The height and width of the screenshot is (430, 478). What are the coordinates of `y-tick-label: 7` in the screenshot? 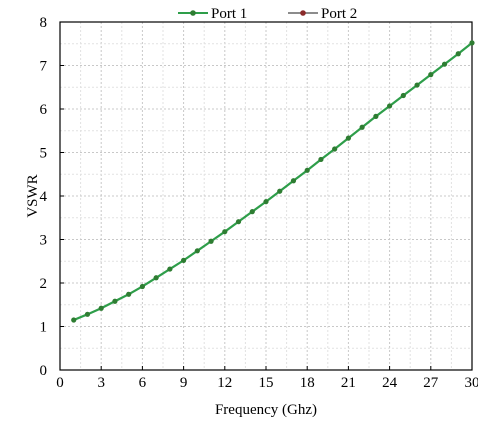 It's located at (44, 67).